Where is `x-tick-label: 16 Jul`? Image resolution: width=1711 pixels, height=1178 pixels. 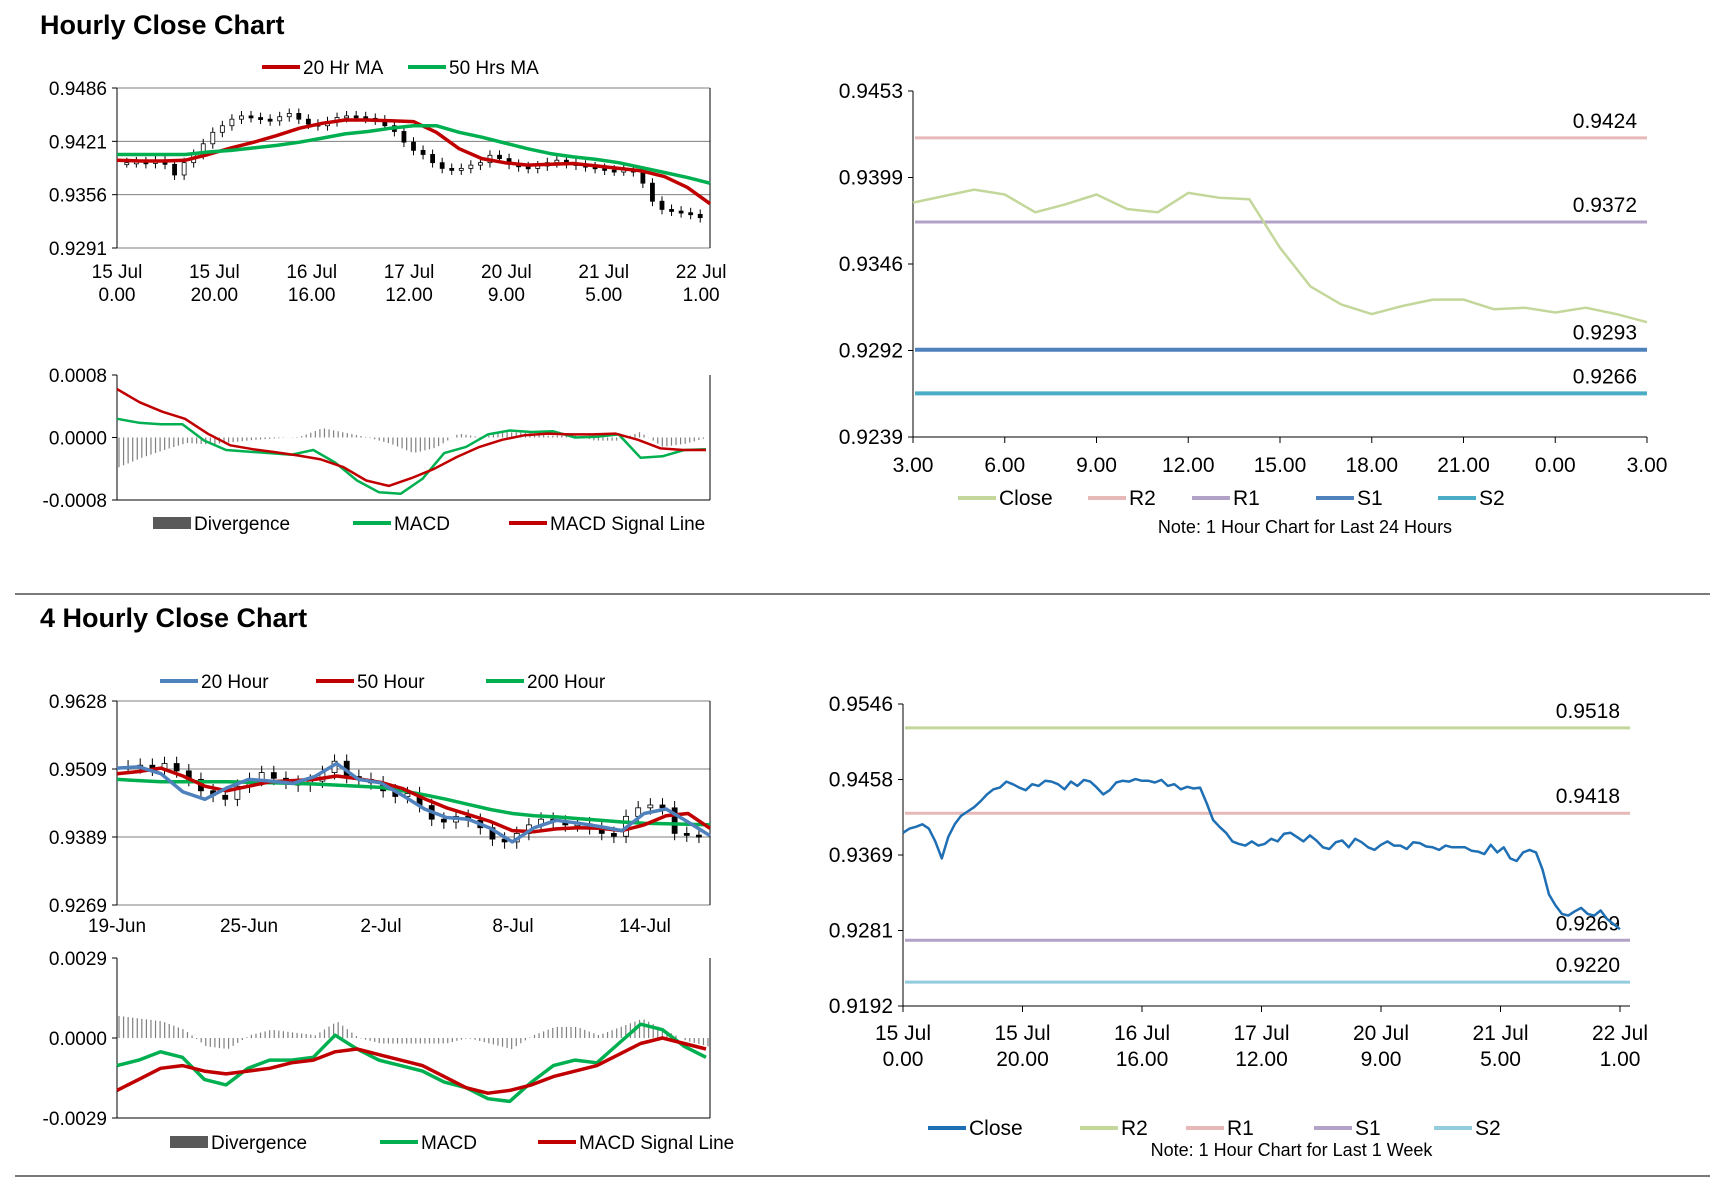 x-tick-label: 16 Jul is located at coordinates (1142, 1033).